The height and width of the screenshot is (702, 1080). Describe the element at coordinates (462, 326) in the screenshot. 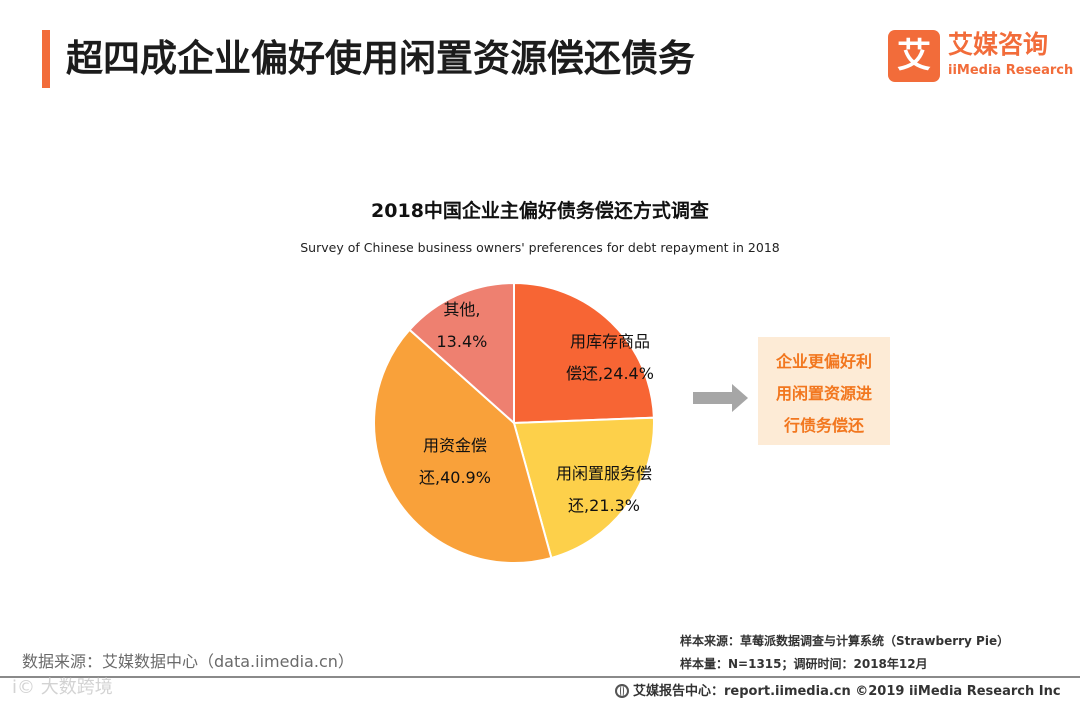

I see `slice-label: 其他, 13.4%` at that location.